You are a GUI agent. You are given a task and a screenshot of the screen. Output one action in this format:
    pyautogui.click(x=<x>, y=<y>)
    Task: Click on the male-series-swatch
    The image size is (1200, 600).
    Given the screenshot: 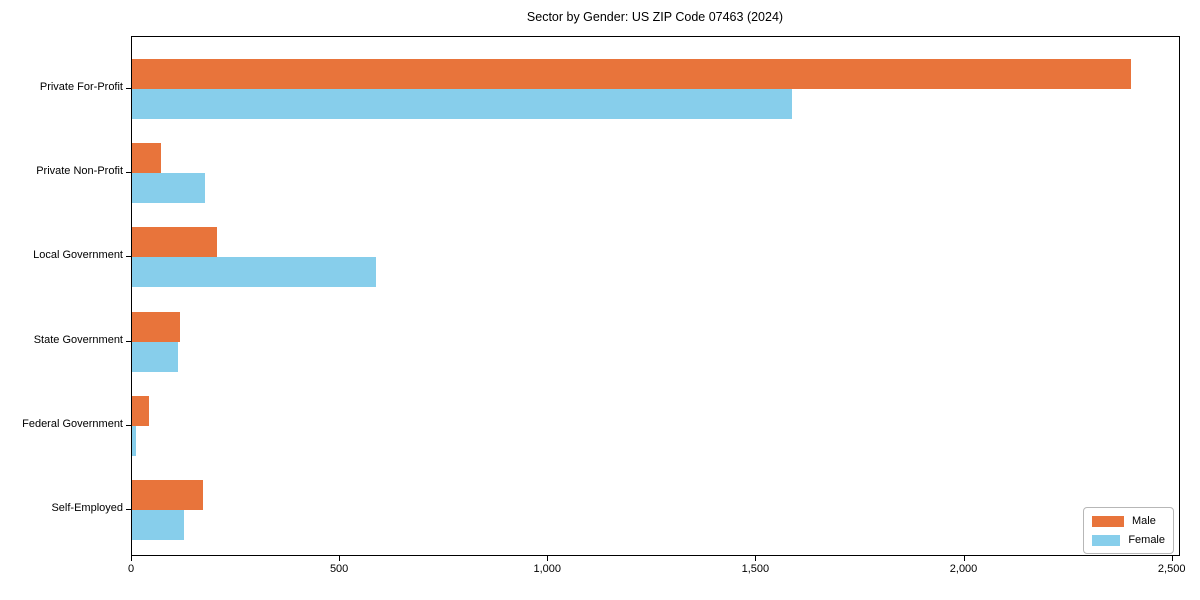 What is the action you would take?
    pyautogui.click(x=1108, y=521)
    